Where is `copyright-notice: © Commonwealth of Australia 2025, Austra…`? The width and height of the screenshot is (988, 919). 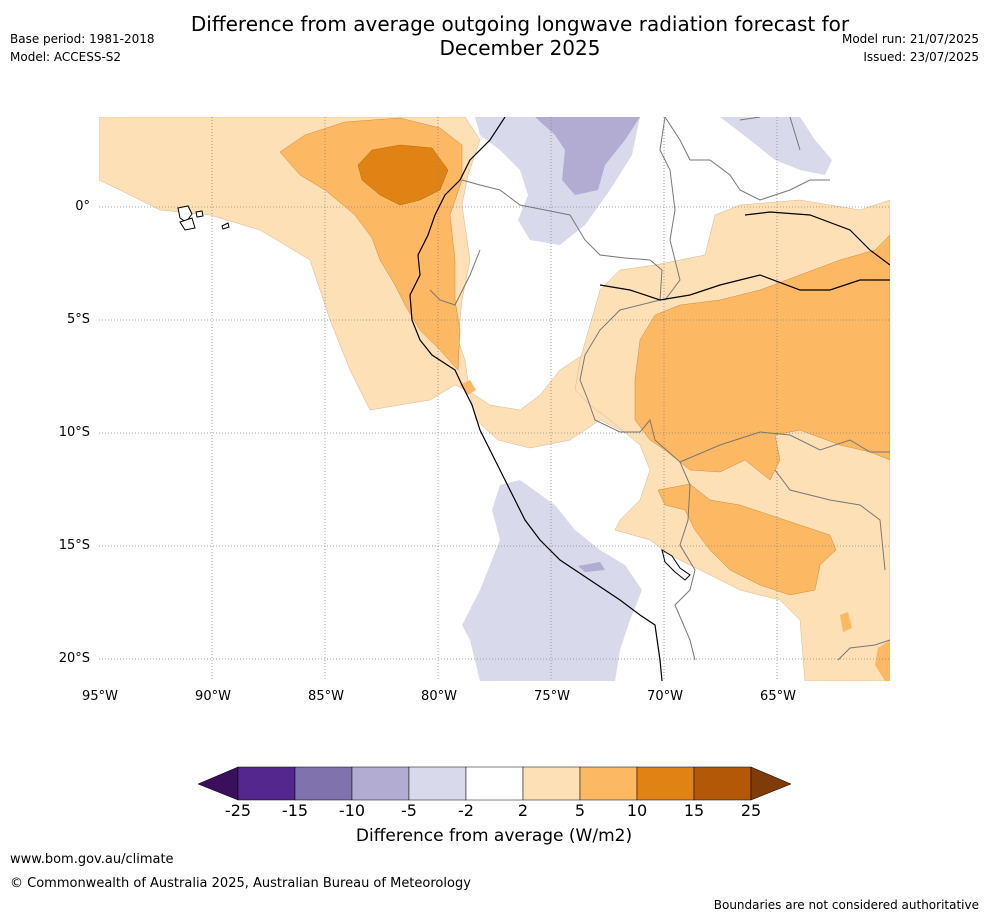
copyright-notice: © Commonwealth of Australia 2025, Austra… is located at coordinates (240, 883).